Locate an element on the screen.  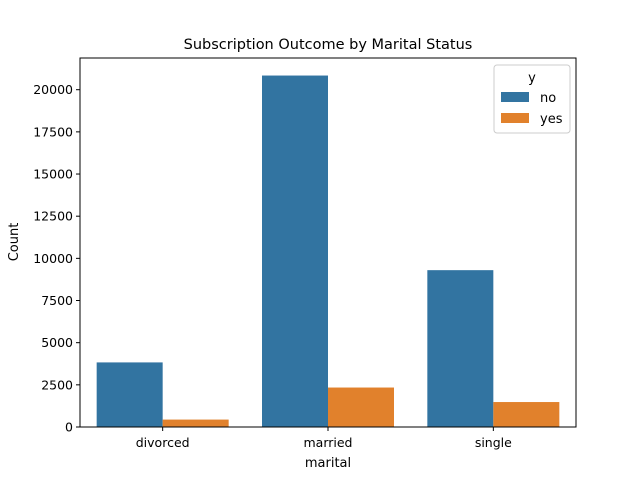
x-axis: divorced married single is located at coordinates (324, 438).